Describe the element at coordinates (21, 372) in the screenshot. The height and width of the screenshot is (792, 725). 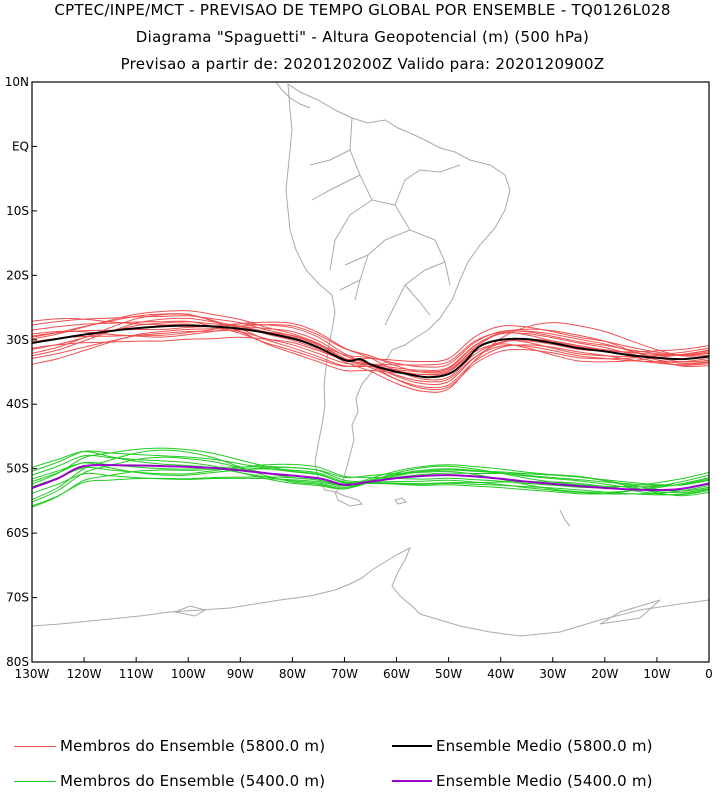
I see `latitude-axis: 10N EQ 10S 20S 30S 40S 50S 60S 70S 80S` at that location.